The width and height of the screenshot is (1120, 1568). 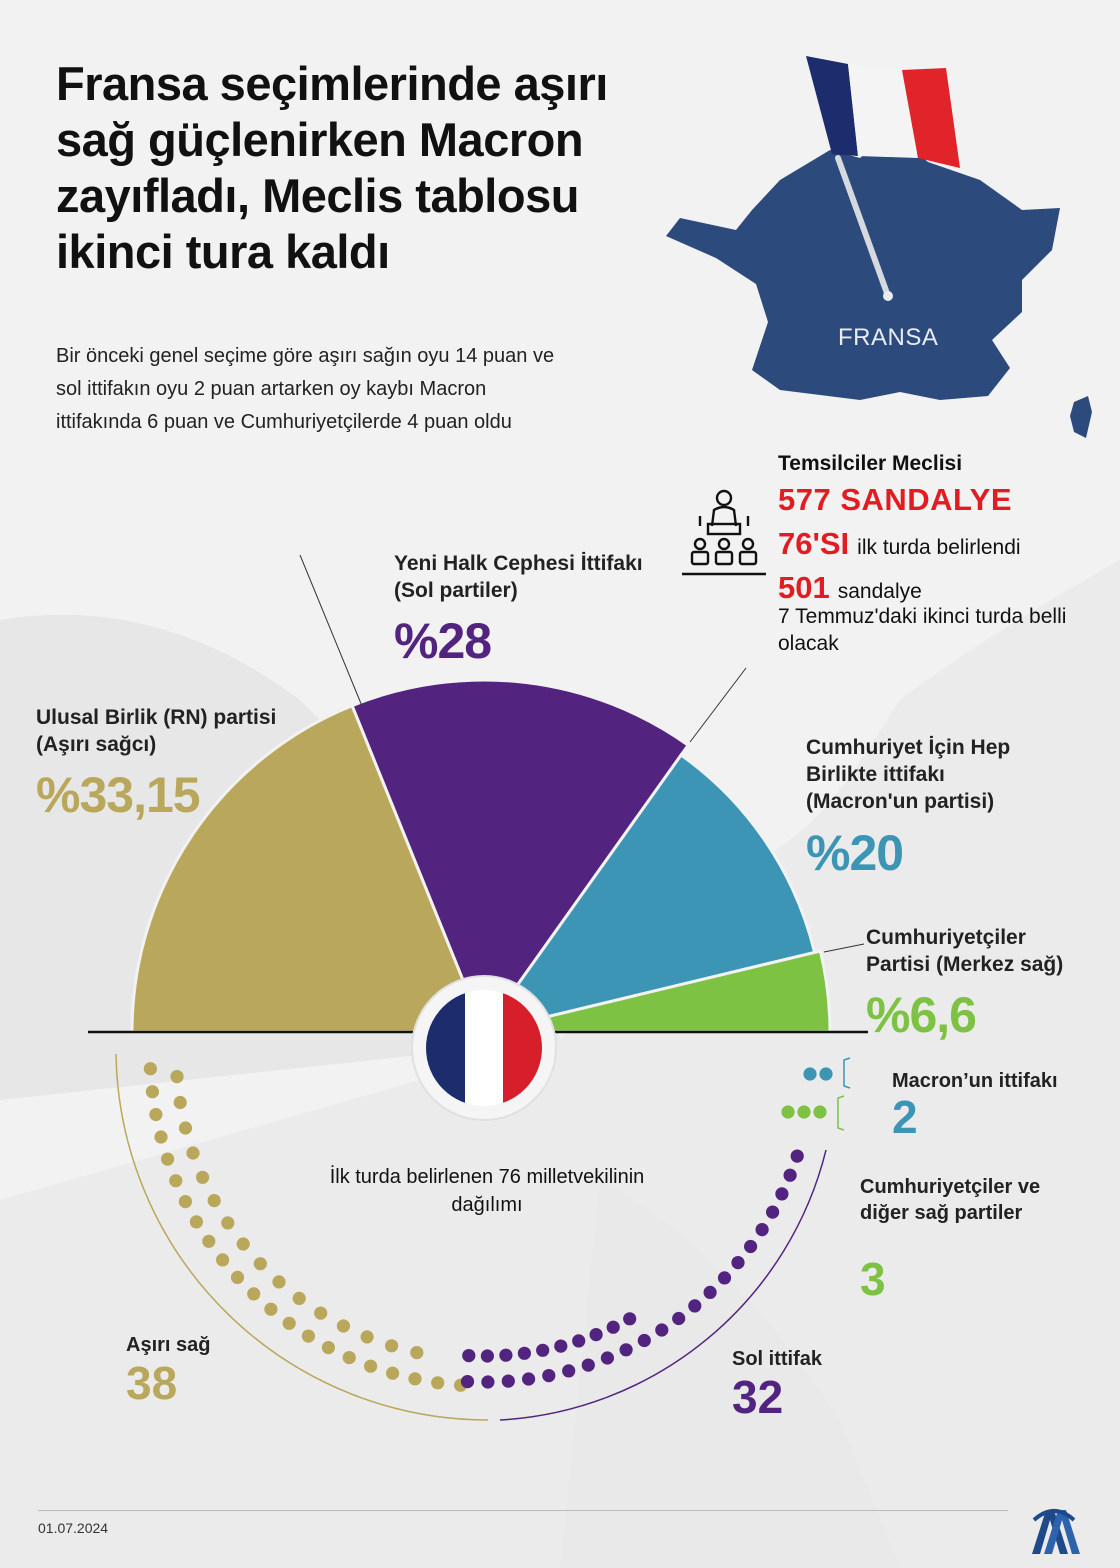 What do you see at coordinates (663, 1285) in the screenshot?
I see `left-bracket` at bounding box center [663, 1285].